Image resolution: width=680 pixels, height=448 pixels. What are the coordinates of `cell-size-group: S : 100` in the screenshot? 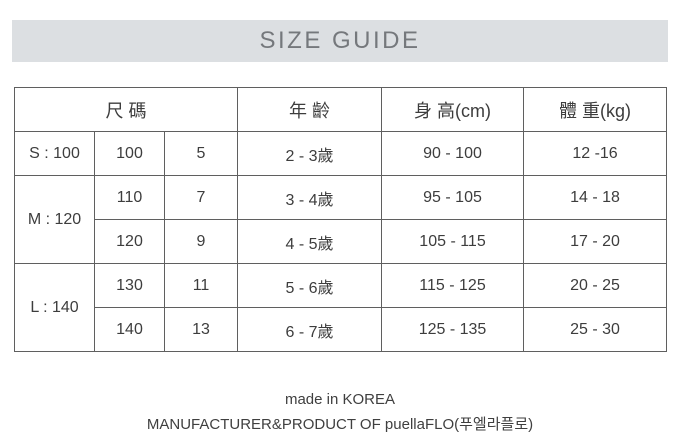 It's located at (54, 153).